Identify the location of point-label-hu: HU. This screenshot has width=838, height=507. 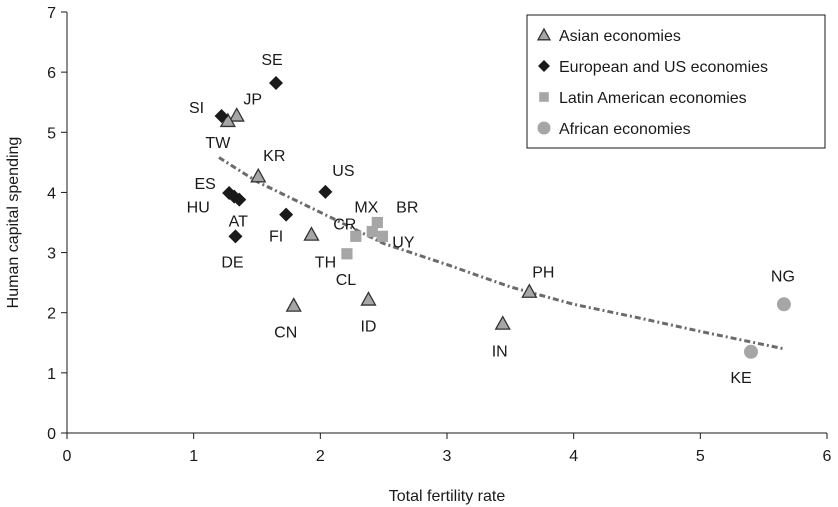
(198, 208).